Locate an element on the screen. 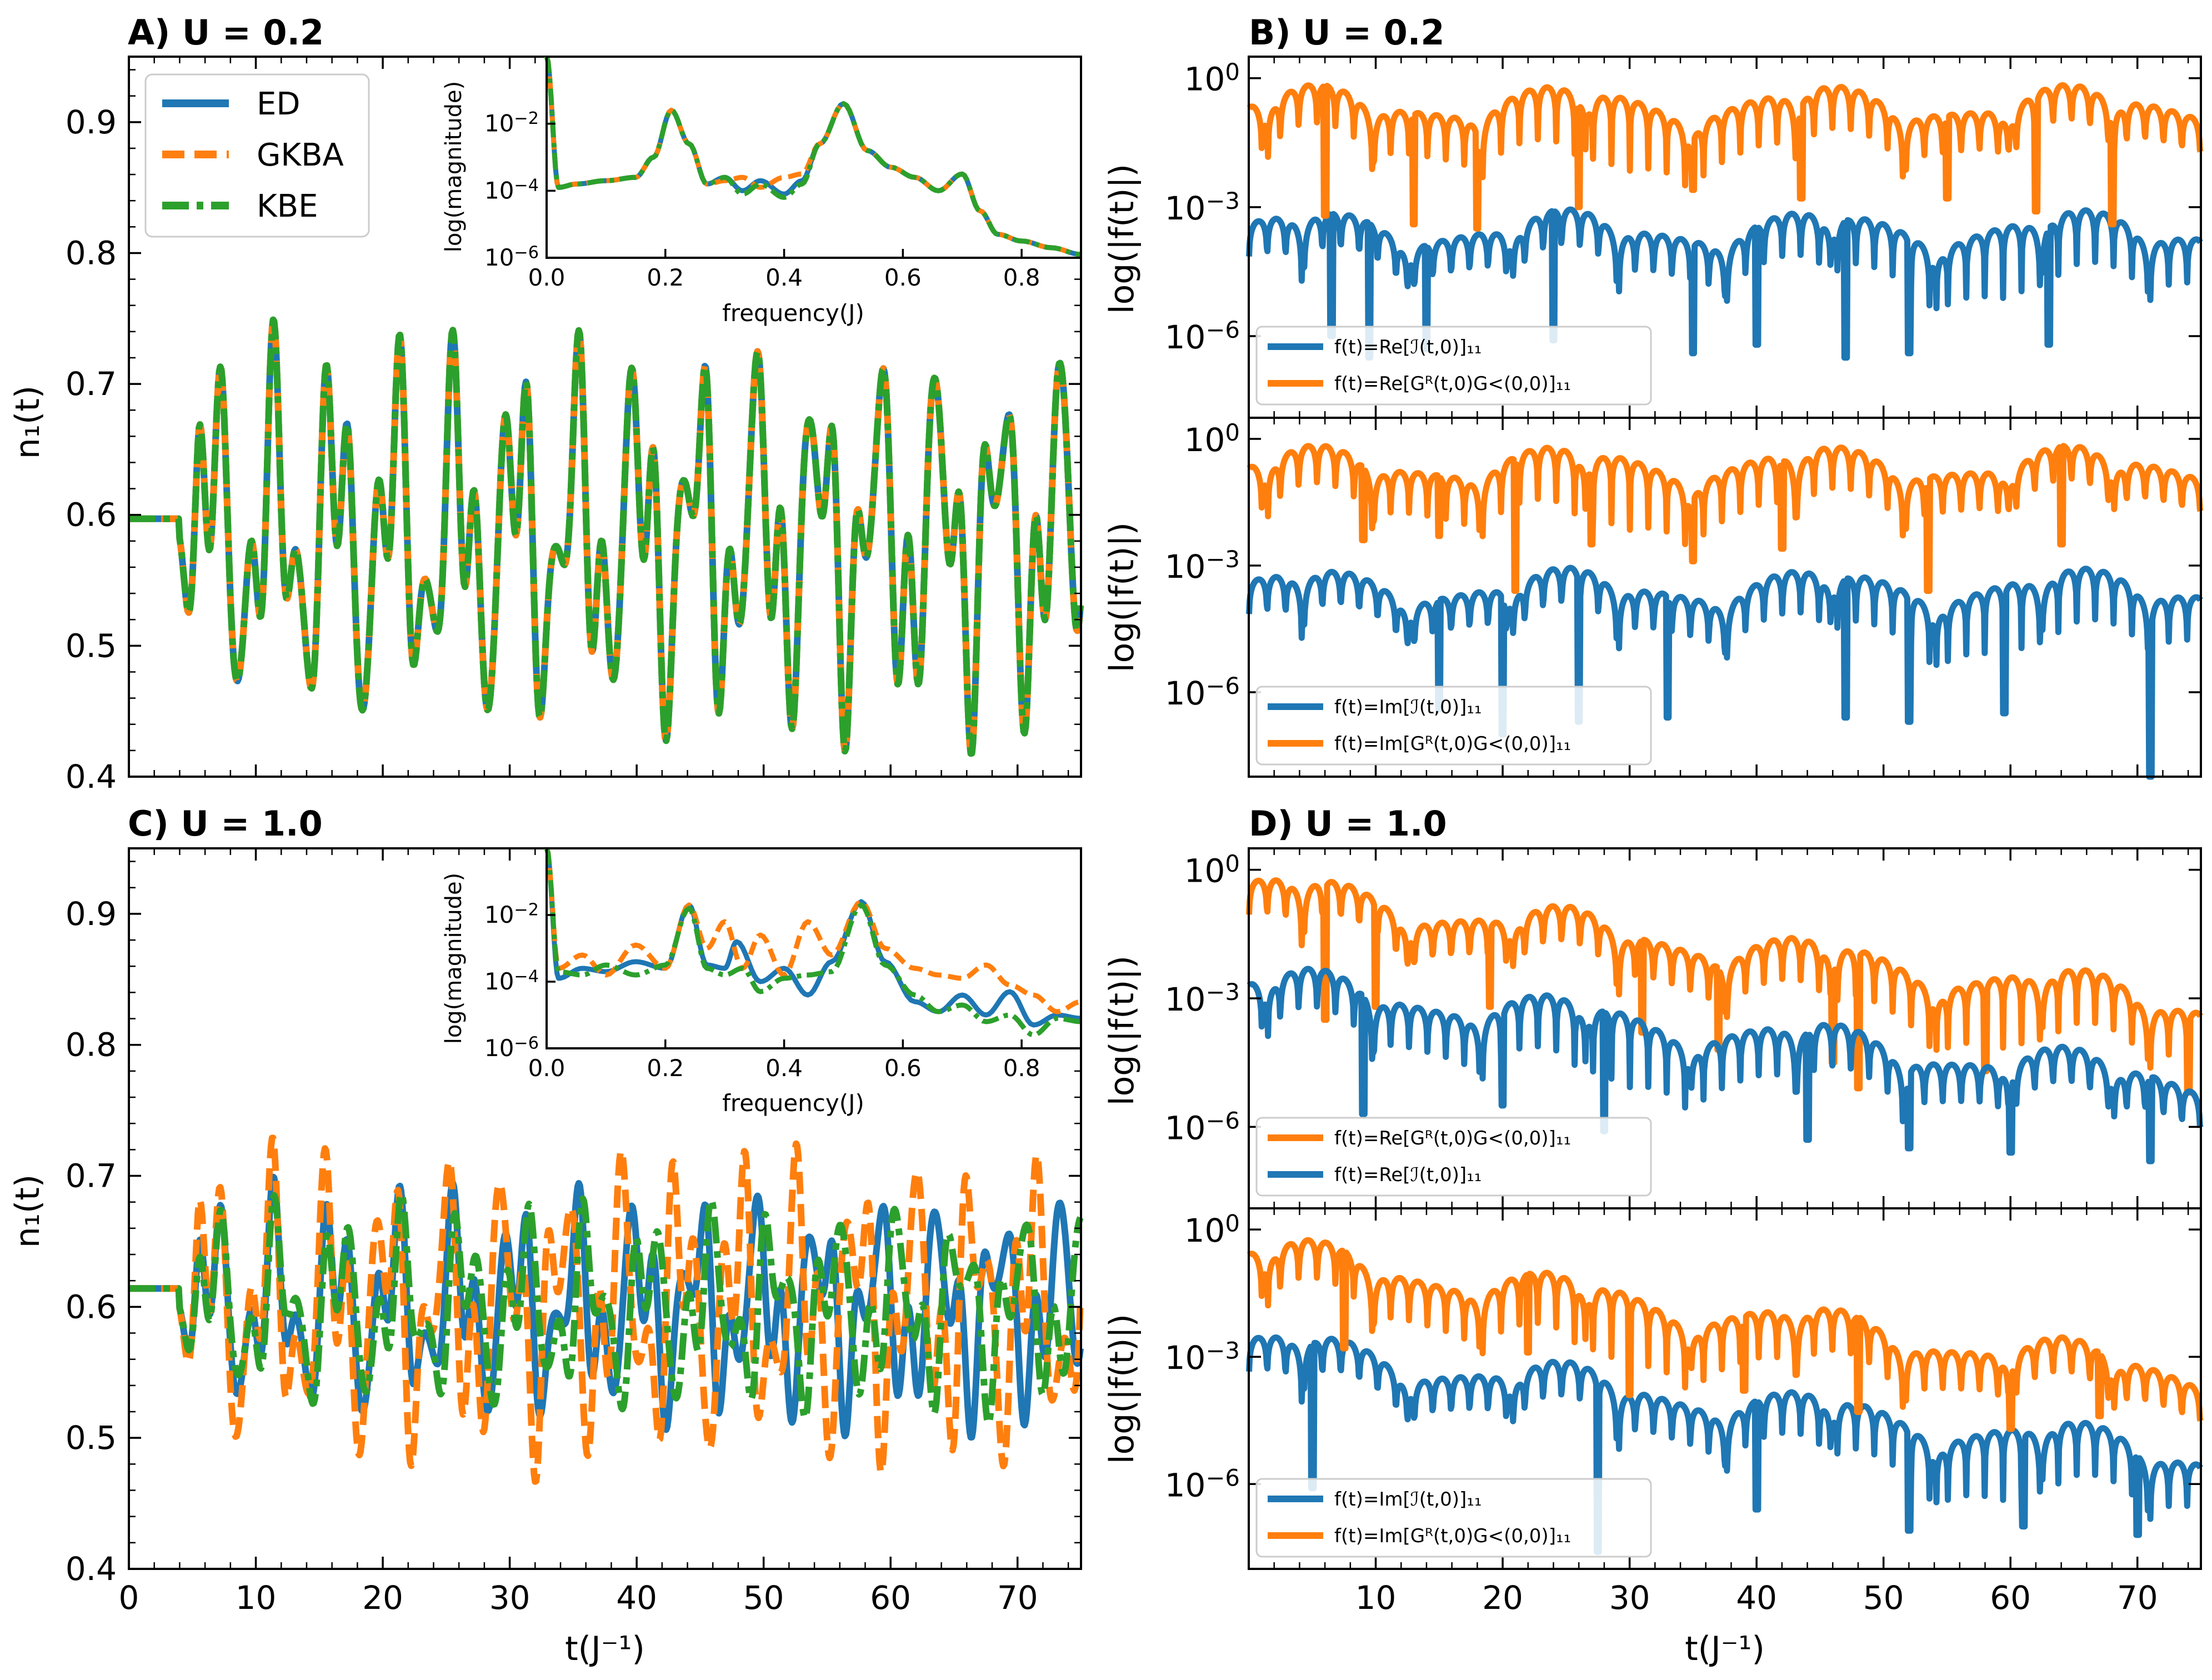 The height and width of the screenshot is (1680, 2212). legend-label-re-i: f(t)=Re[ℐ(t,0)]₁₁ is located at coordinates (1408, 347).